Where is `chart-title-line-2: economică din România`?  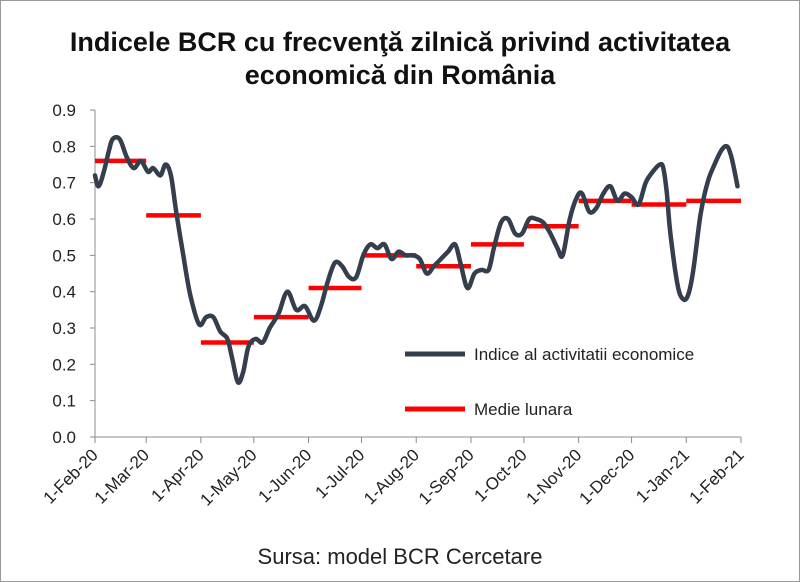
chart-title-line-2: economică din România is located at coordinates (401, 75).